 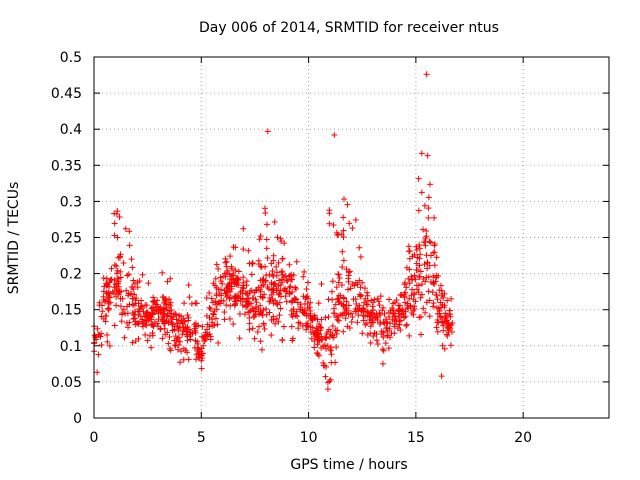 I want to click on y-tick-label: 0.45, so click(x=66, y=94).